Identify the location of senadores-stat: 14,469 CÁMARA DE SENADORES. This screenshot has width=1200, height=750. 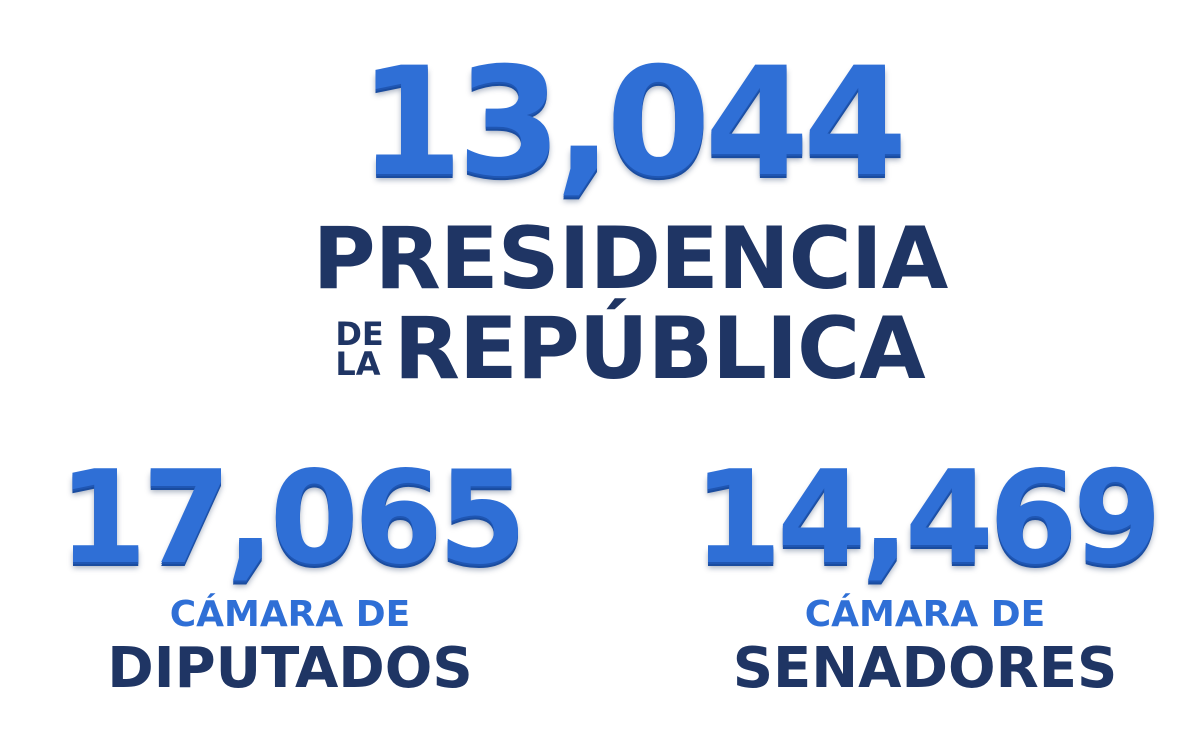
(925, 576).